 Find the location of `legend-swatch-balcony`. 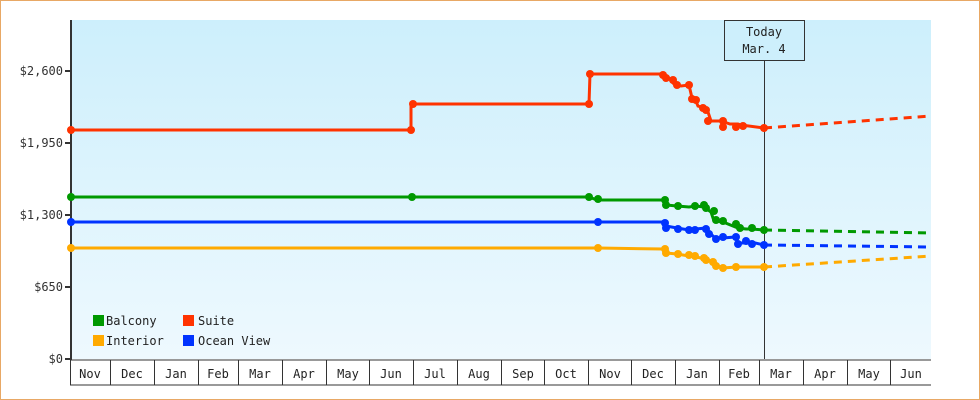

legend-swatch-balcony is located at coordinates (98, 320).